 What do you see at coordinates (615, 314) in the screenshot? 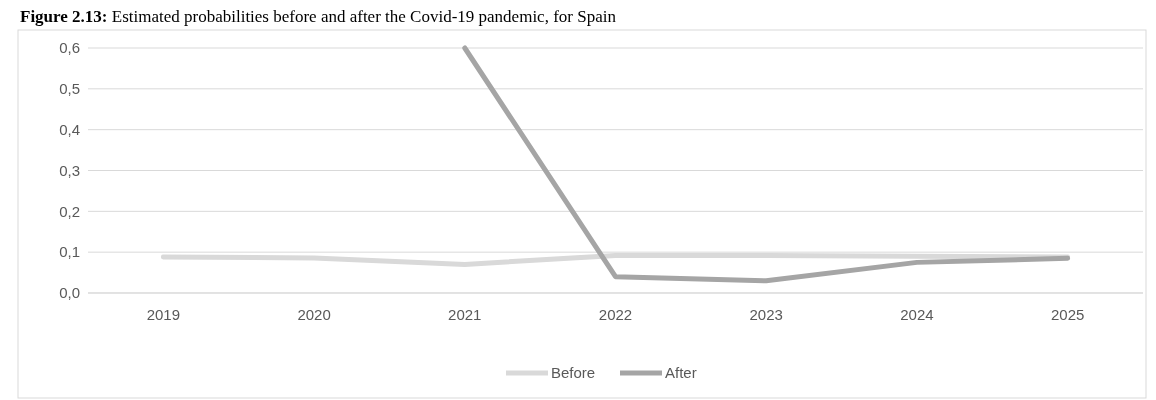
I see `x-tick-label: 2022` at bounding box center [615, 314].